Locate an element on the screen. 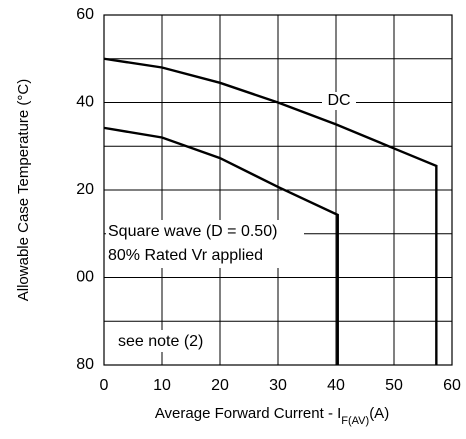 The image size is (466, 439). y-tick-label: 40 is located at coordinates (85, 102).